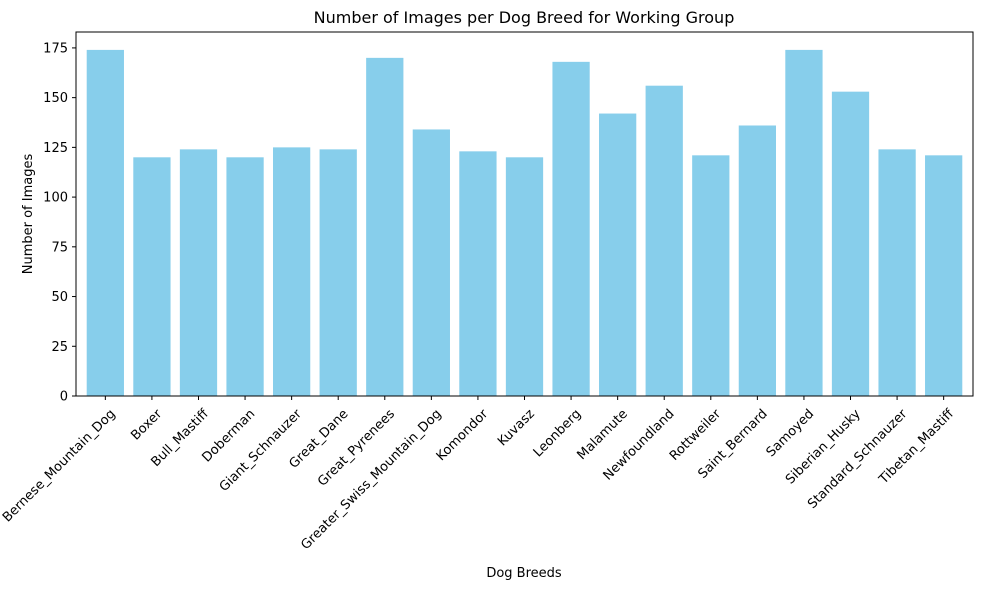  Describe the element at coordinates (59, 223) in the screenshot. I see `y-axis-ticks: 0 25 50 75 100 125 150 175` at that location.